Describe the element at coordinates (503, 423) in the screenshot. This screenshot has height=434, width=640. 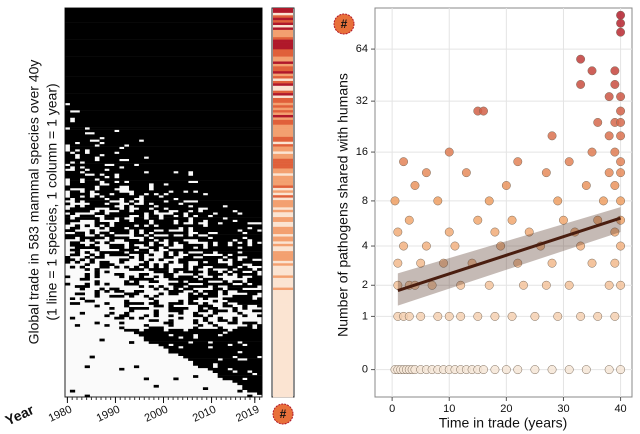
I see `x-label: Time in trade (years)` at that location.